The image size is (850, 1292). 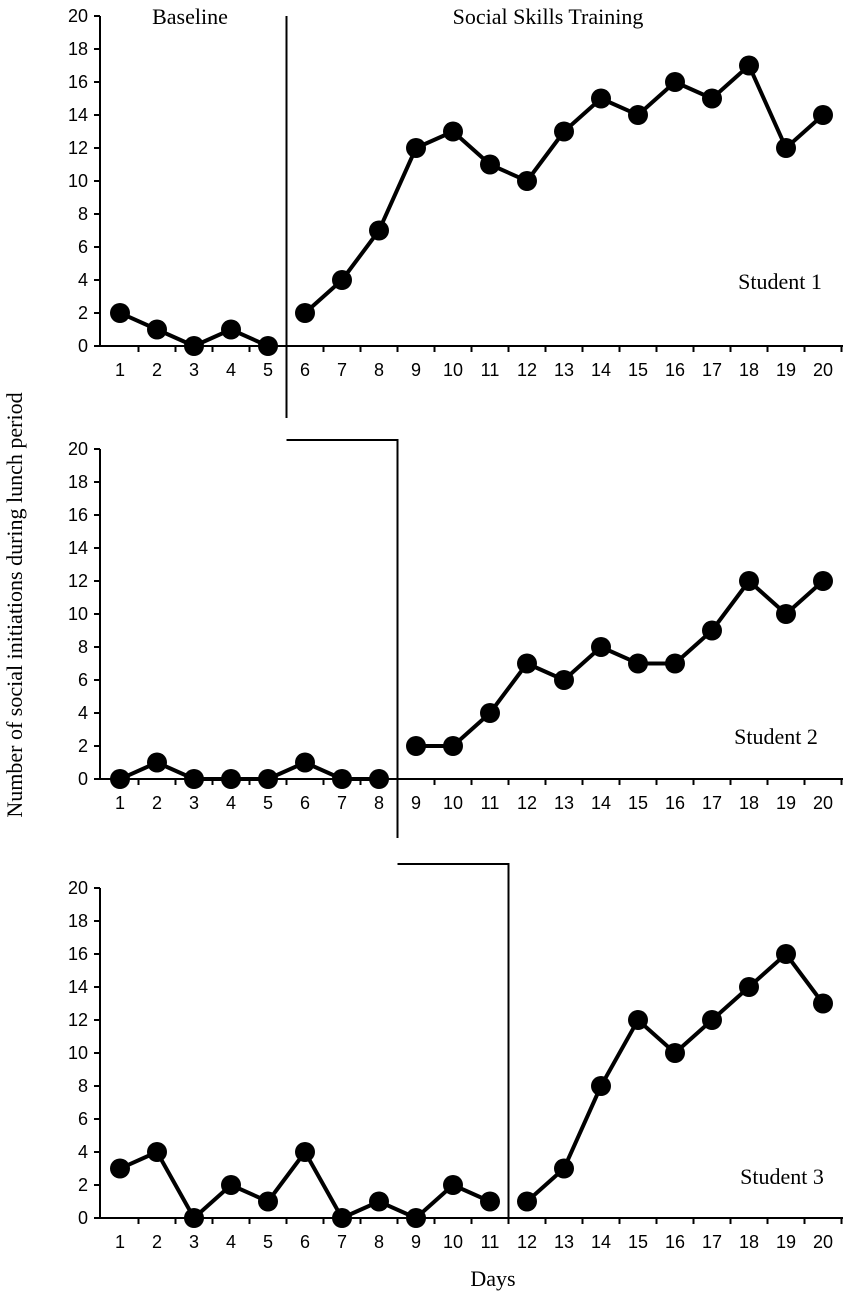 What do you see at coordinates (342, 803) in the screenshot?
I see `x-tick-label: 7` at bounding box center [342, 803].